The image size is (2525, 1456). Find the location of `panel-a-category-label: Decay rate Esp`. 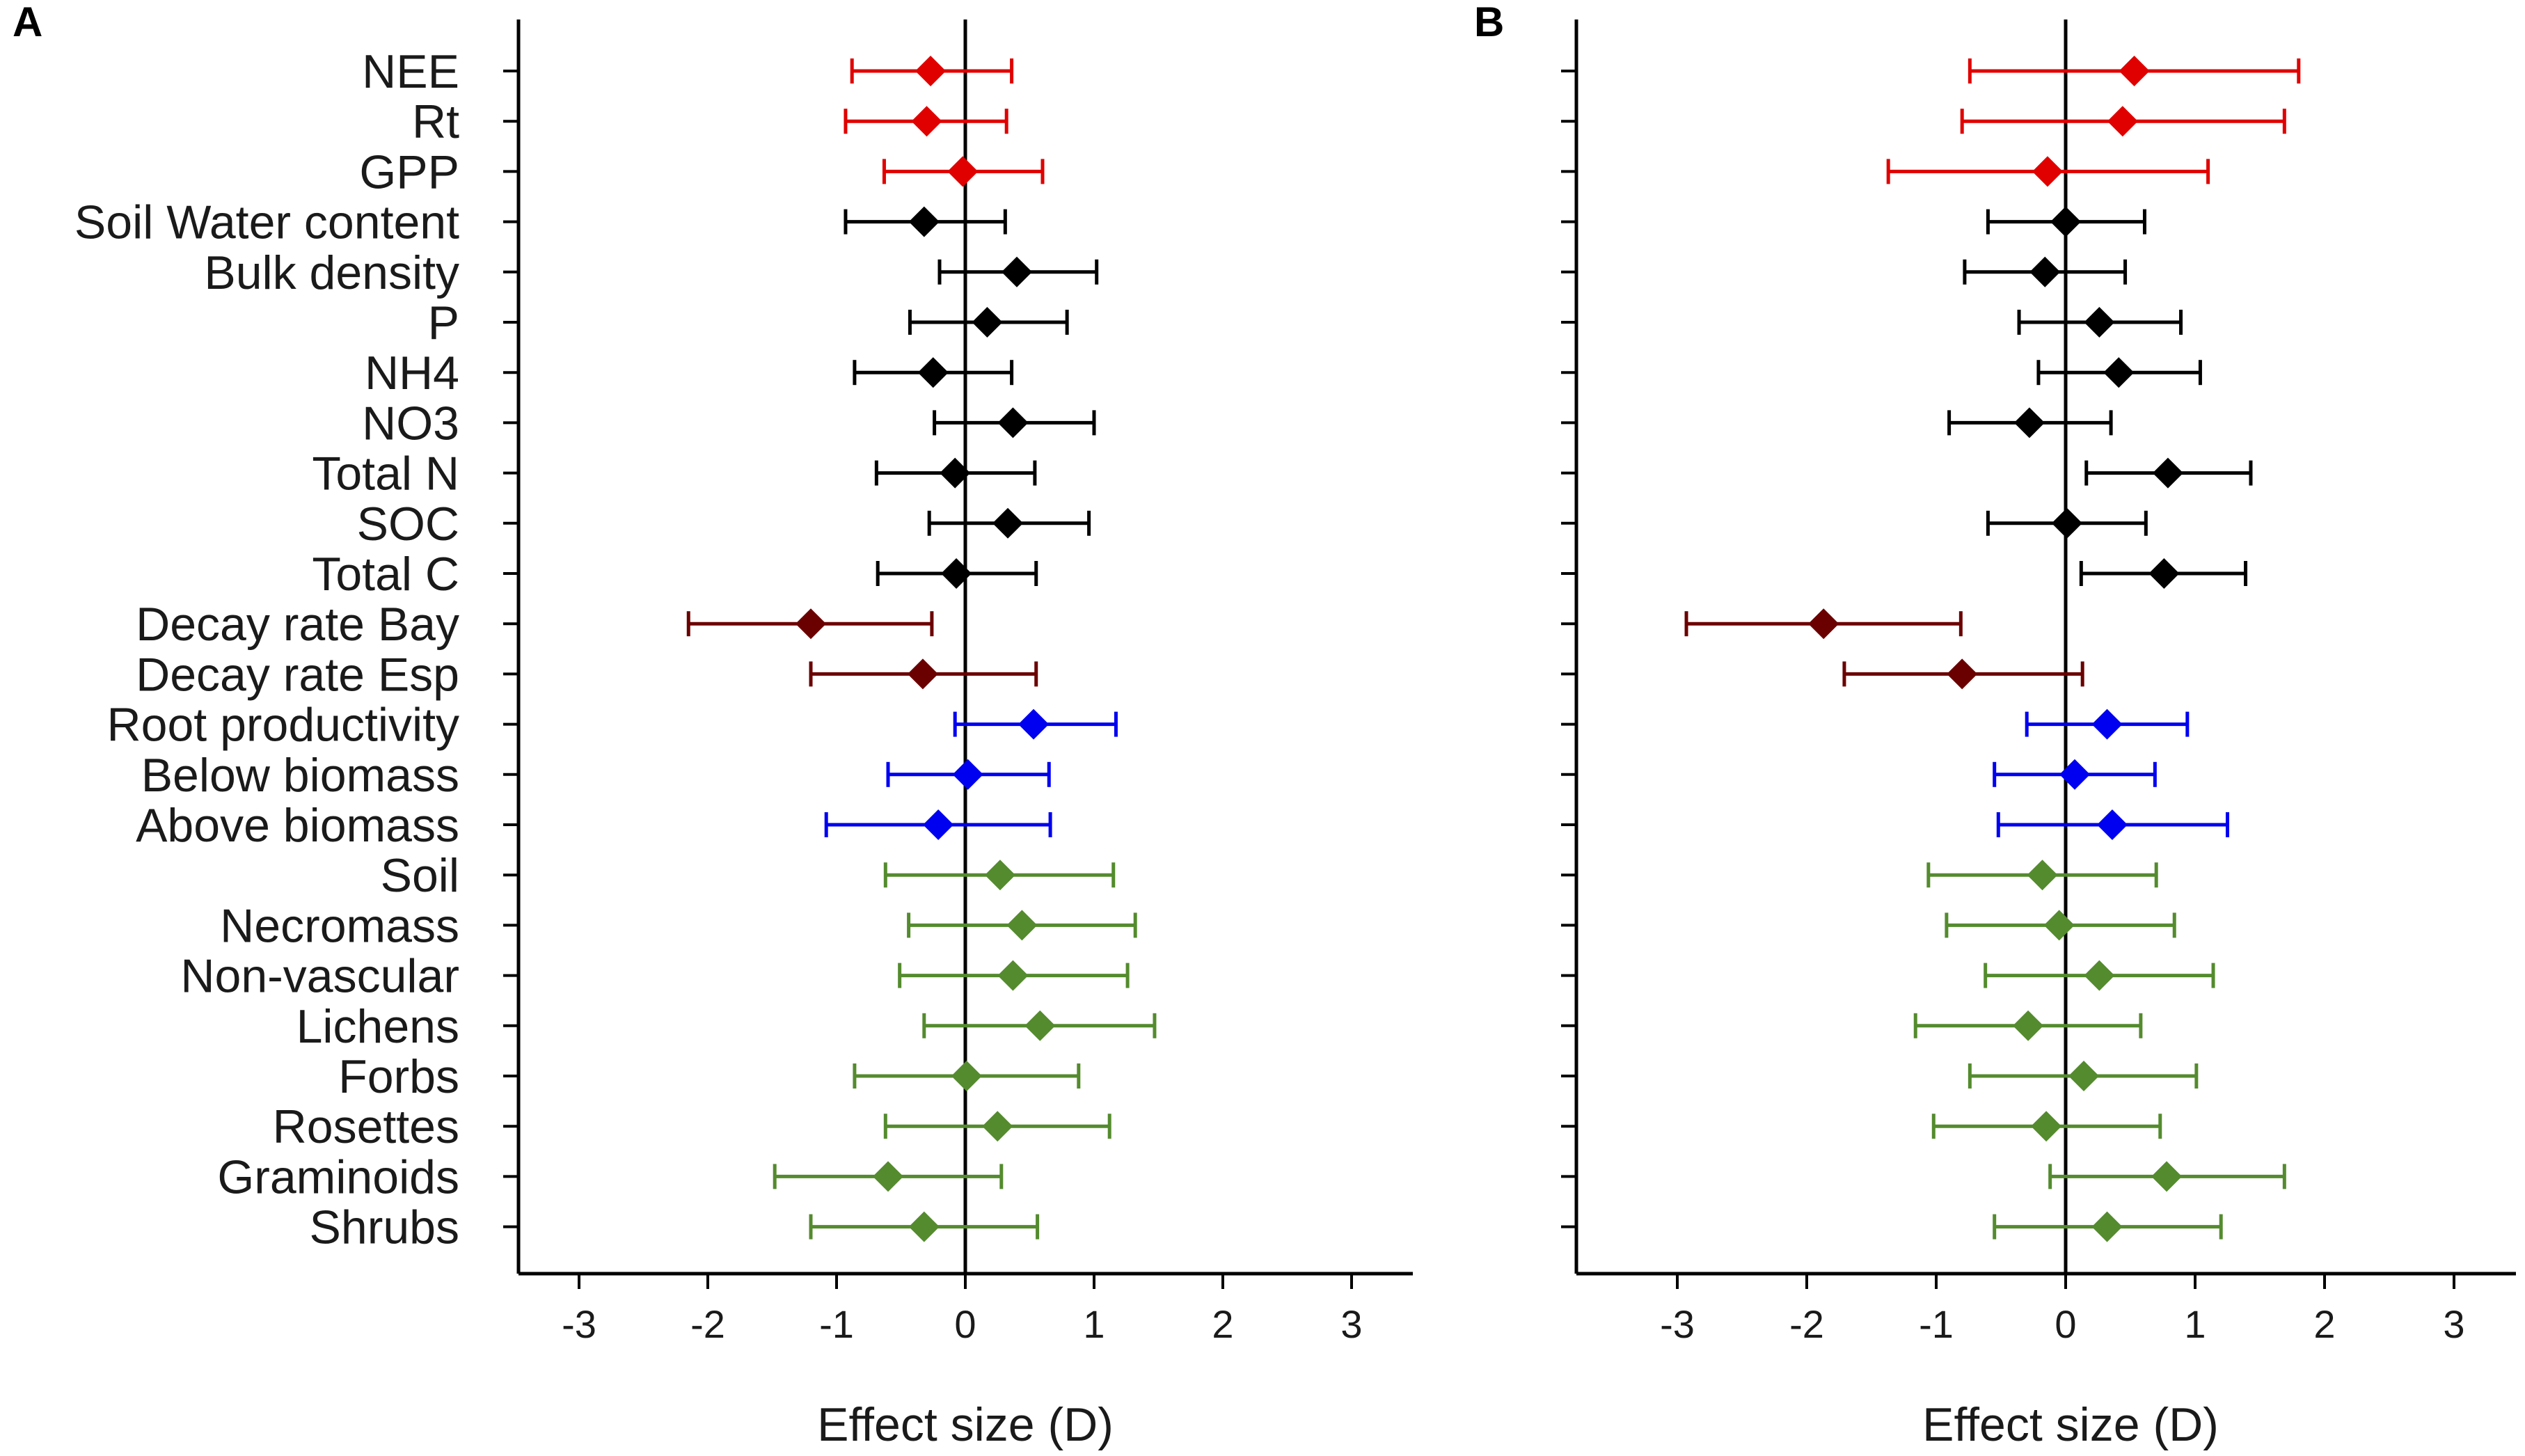

panel-a-category-label: Decay rate Esp is located at coordinates (297, 675).